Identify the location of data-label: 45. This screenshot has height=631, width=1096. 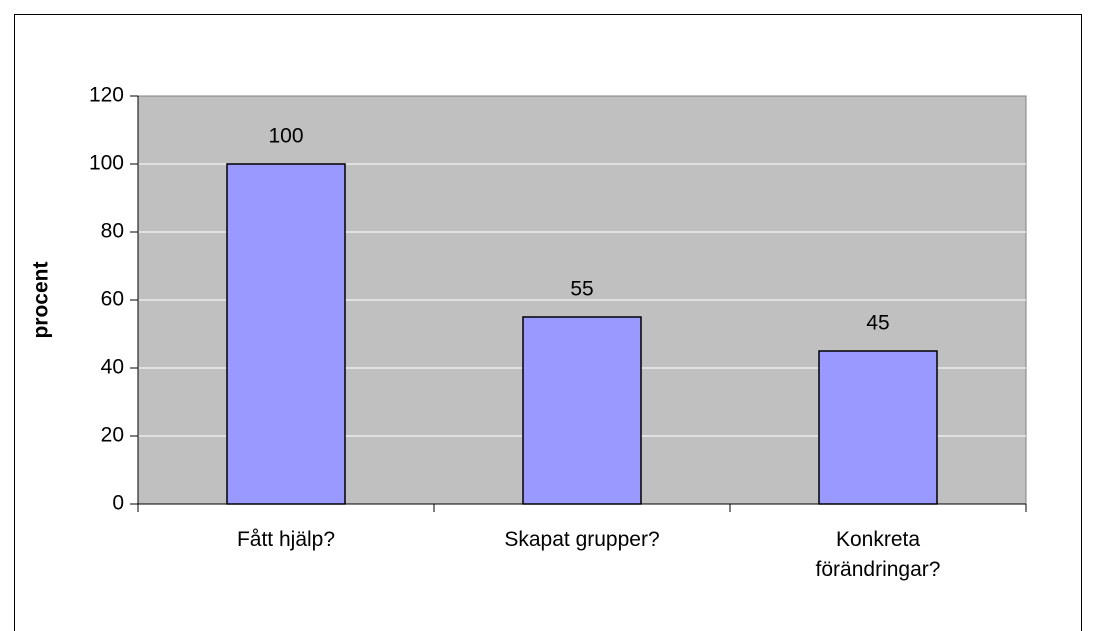
(877, 323).